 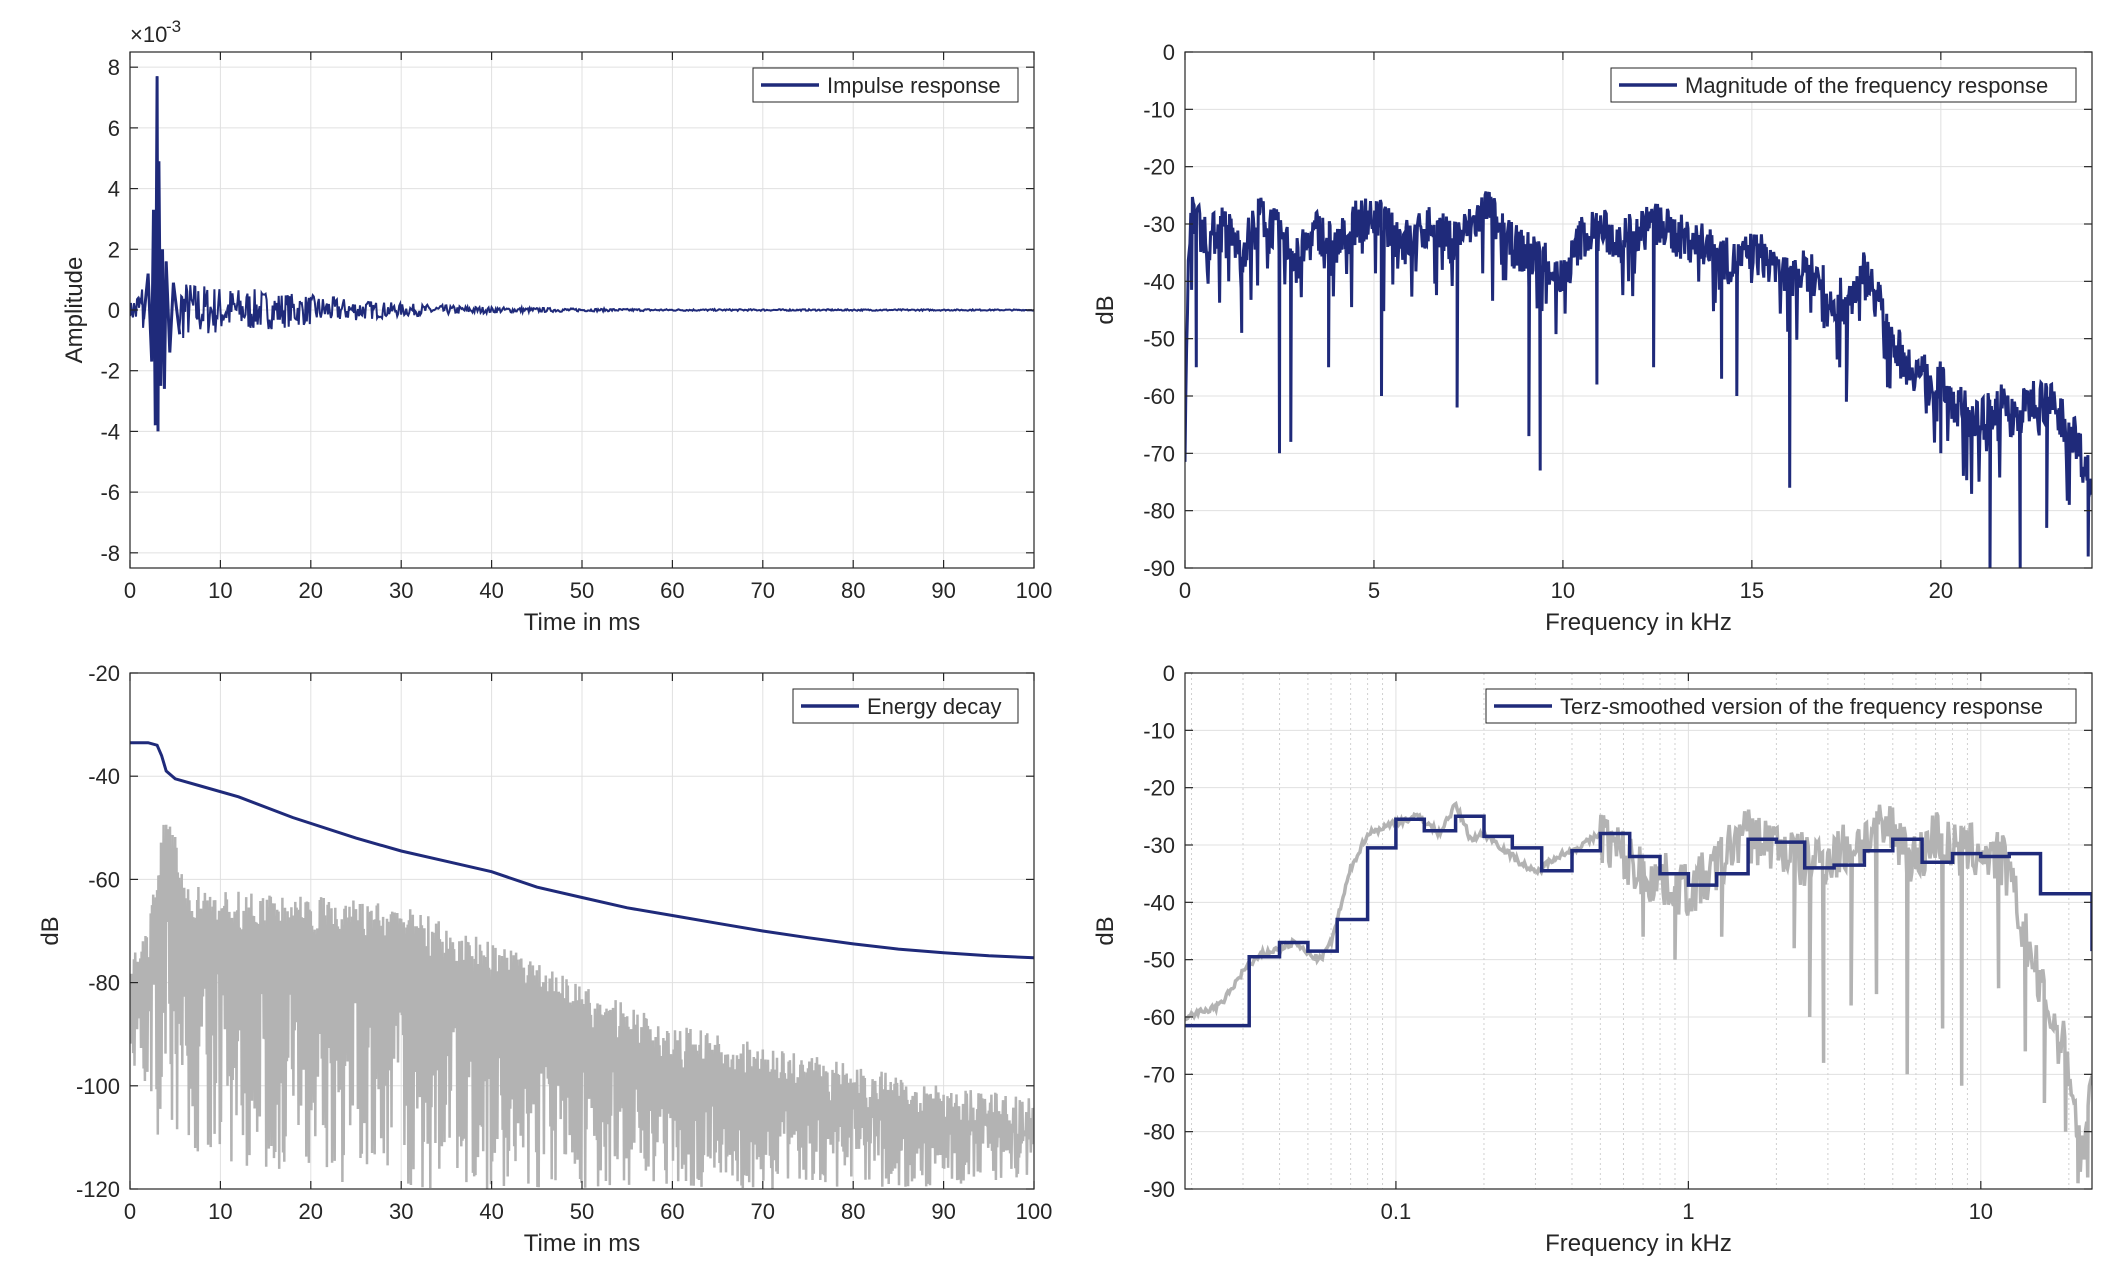 What do you see at coordinates (1752, 590) in the screenshot?
I see `x-tick-label: 15` at bounding box center [1752, 590].